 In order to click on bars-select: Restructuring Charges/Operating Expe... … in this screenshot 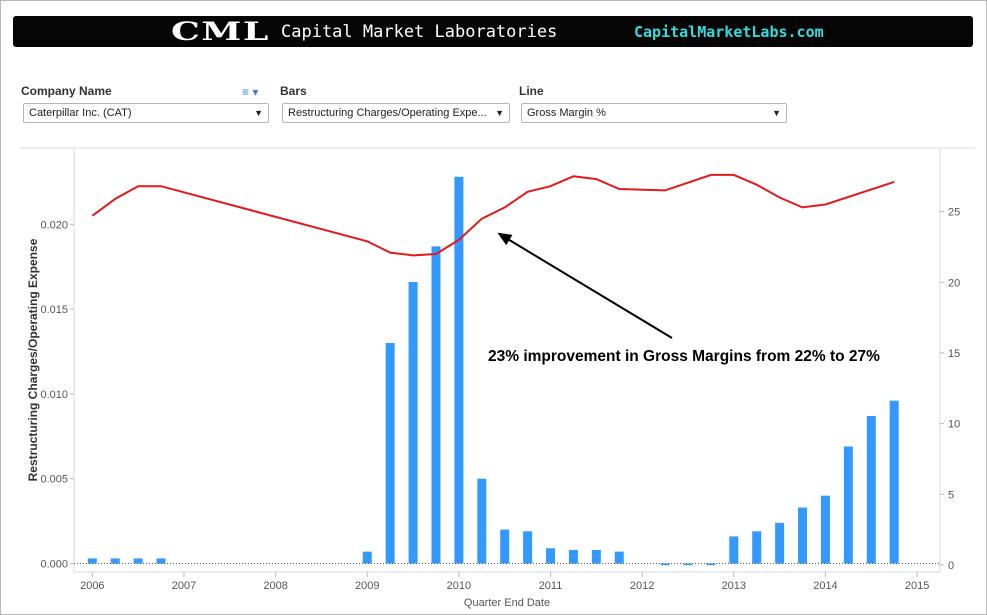, I will do `click(396, 113)`.